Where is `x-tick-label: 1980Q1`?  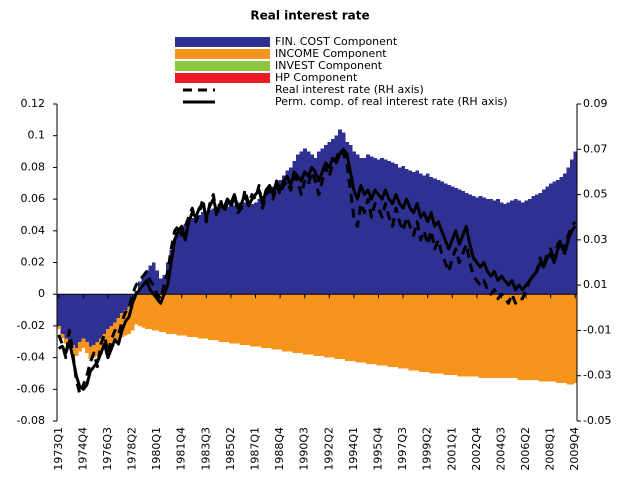
x-tick-label: 1980Q1 is located at coordinates (156, 449).